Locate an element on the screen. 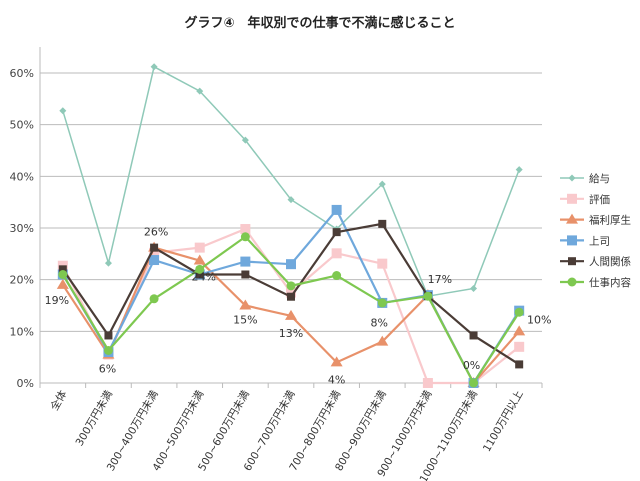 This screenshot has height=481, width=640. legend-label: 福利厚生 is located at coordinates (610, 220).